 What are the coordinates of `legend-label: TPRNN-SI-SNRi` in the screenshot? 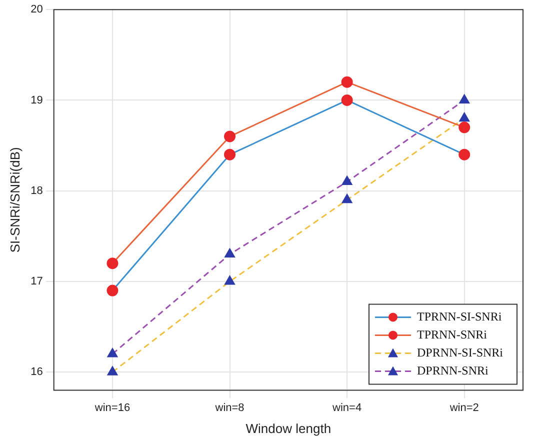 It's located at (459, 316).